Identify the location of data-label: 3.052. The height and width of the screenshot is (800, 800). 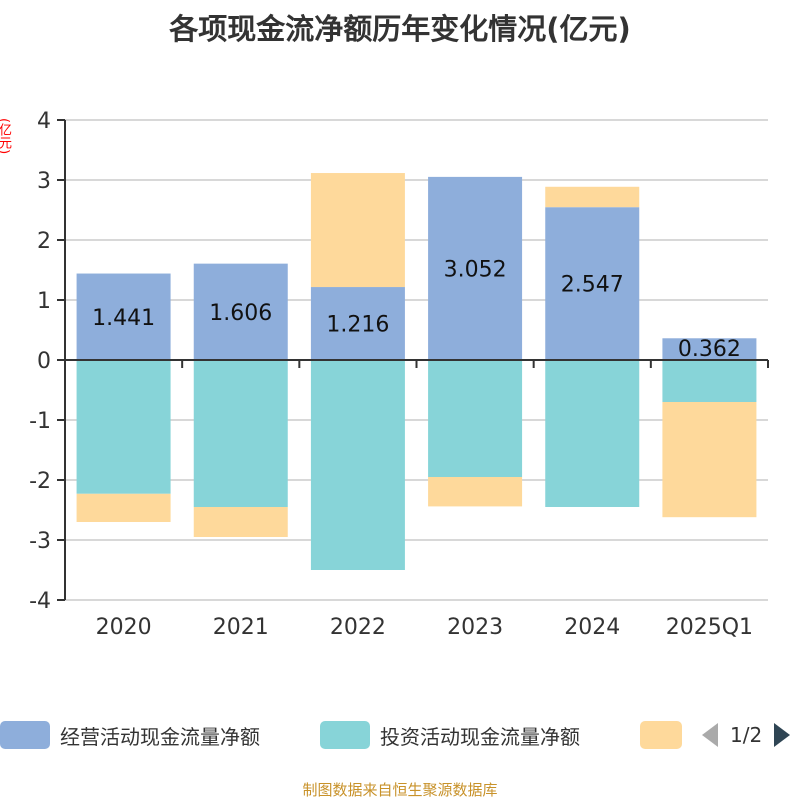
(475, 269).